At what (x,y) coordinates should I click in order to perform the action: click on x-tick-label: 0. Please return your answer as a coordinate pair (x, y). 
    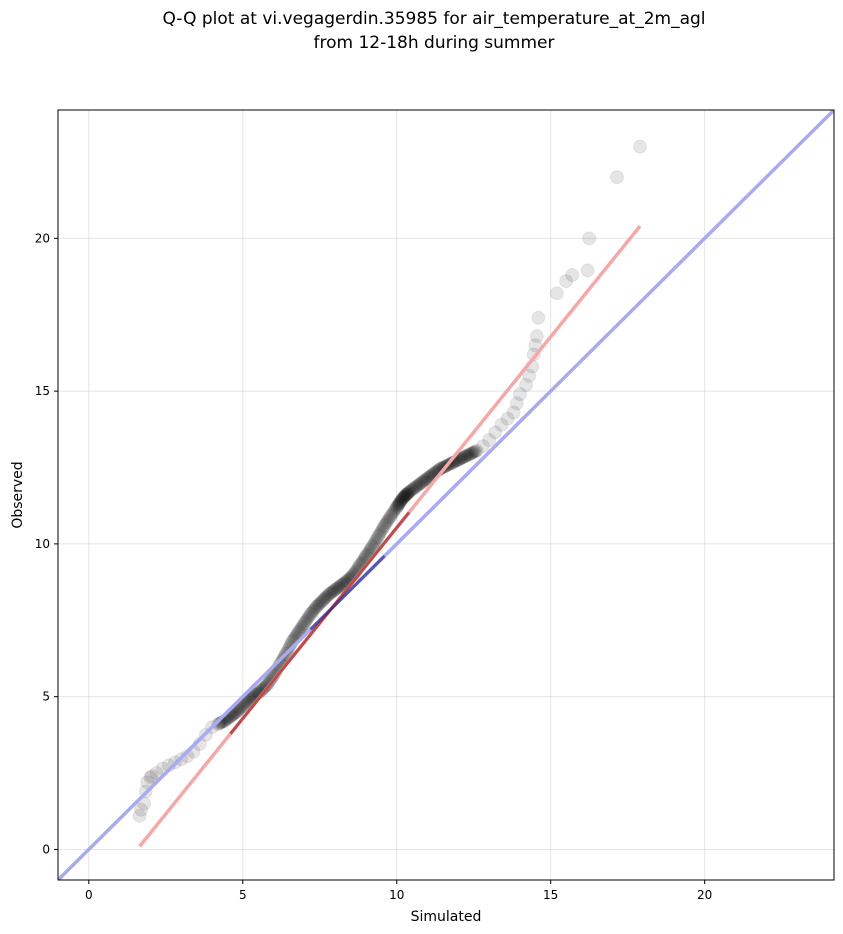
    Looking at the image, I should click on (89, 895).